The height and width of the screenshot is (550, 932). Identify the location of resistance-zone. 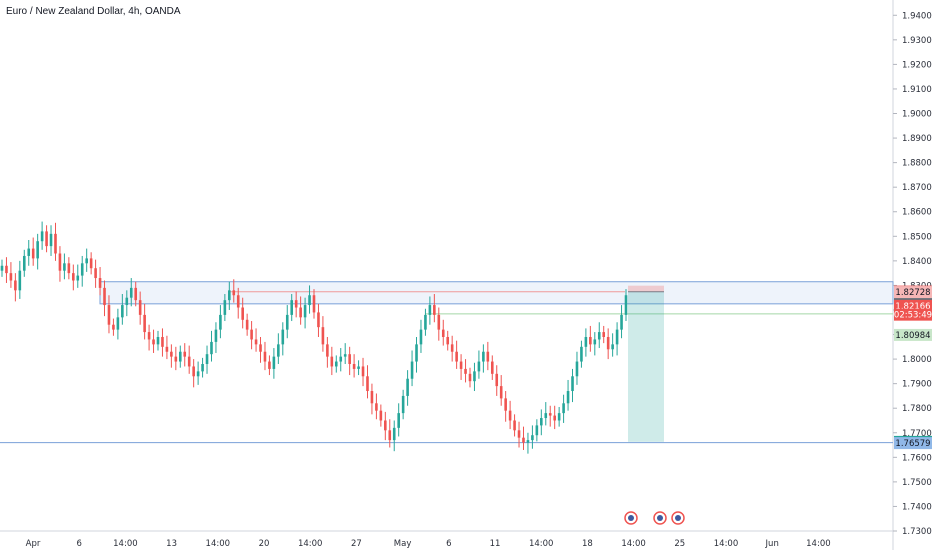
(496, 293).